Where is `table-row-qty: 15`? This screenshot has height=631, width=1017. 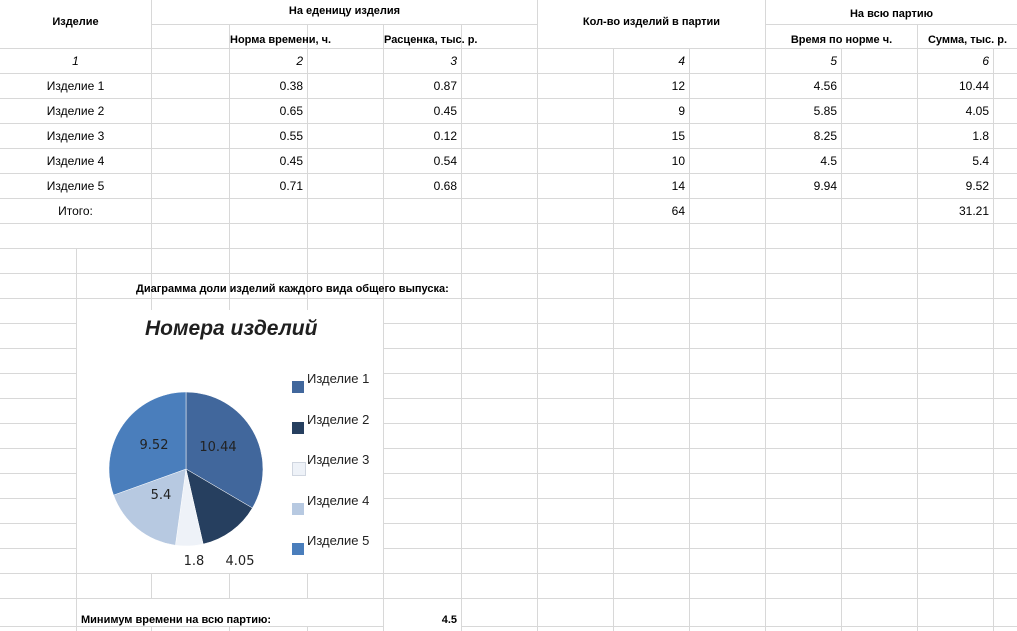
table-row-qty: 15 is located at coordinates (651, 136).